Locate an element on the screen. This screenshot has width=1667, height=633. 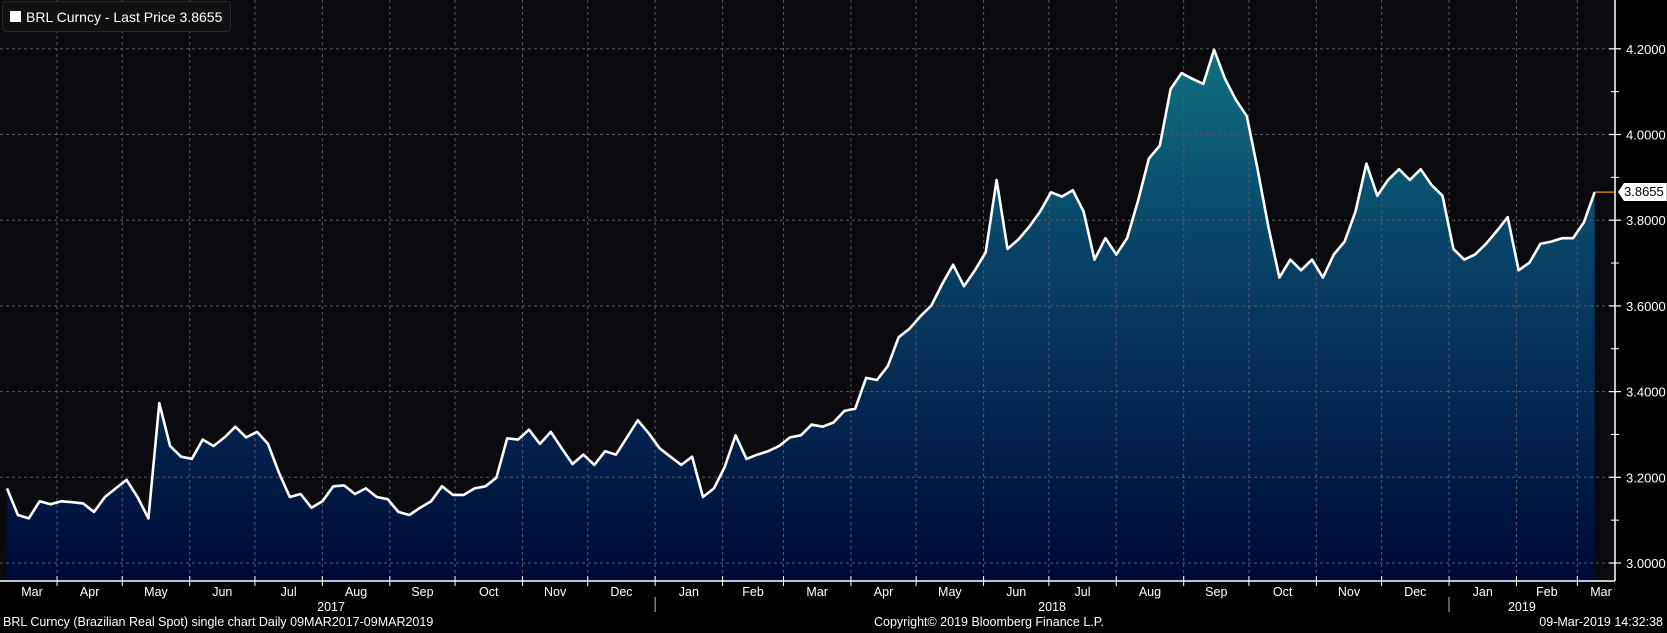
y-tick-label: 3.2000 is located at coordinates (1646, 477).